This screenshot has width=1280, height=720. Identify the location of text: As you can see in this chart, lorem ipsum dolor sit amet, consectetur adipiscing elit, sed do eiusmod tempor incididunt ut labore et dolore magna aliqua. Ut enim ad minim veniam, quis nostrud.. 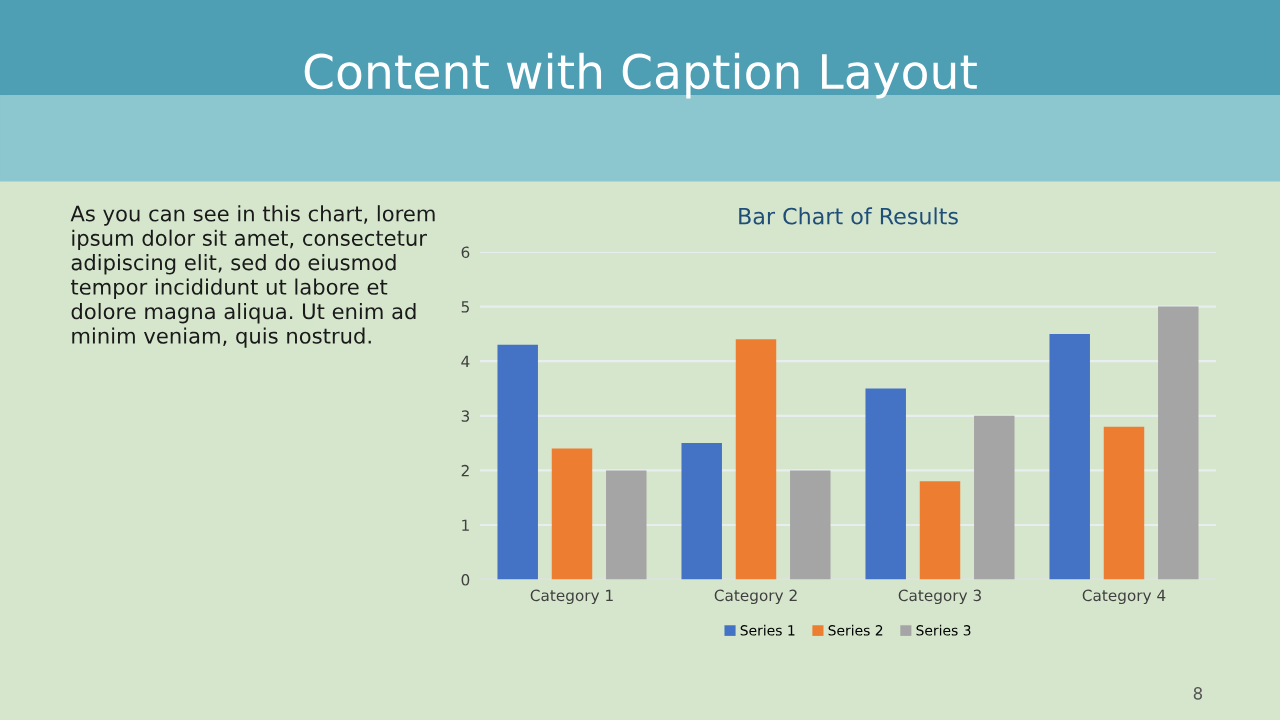
(252, 276).